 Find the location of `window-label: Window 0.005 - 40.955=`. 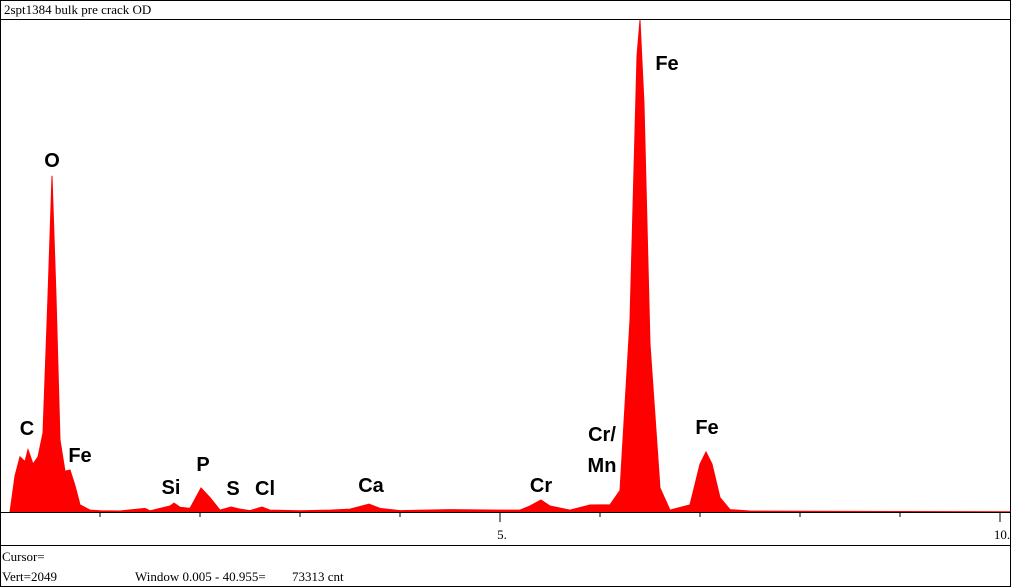

window-label: Window 0.005 - 40.955= is located at coordinates (200, 576).